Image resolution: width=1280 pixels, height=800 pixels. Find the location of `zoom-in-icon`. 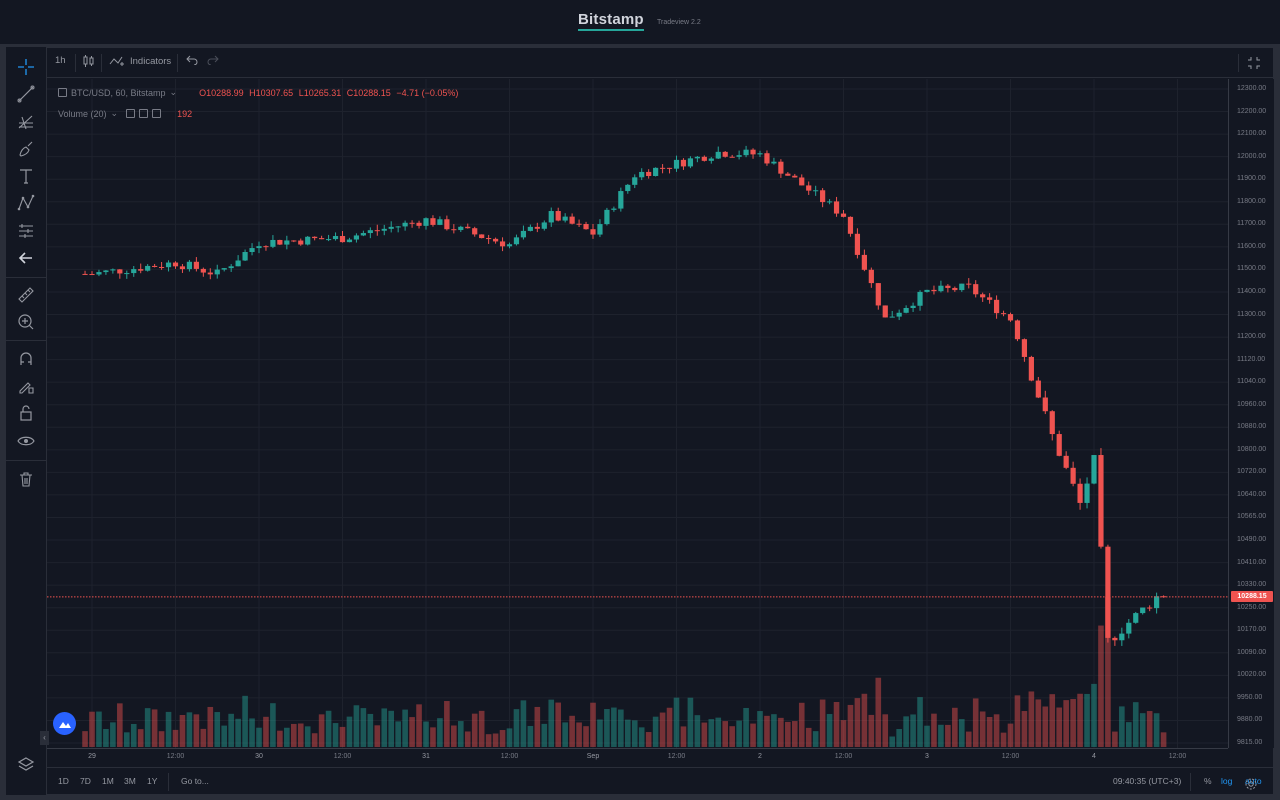

zoom-in-icon is located at coordinates (26, 322).